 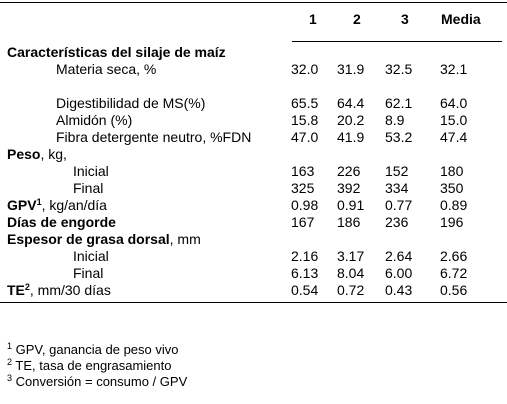 I want to click on cell-col-media: 15.0, so click(x=454, y=120).